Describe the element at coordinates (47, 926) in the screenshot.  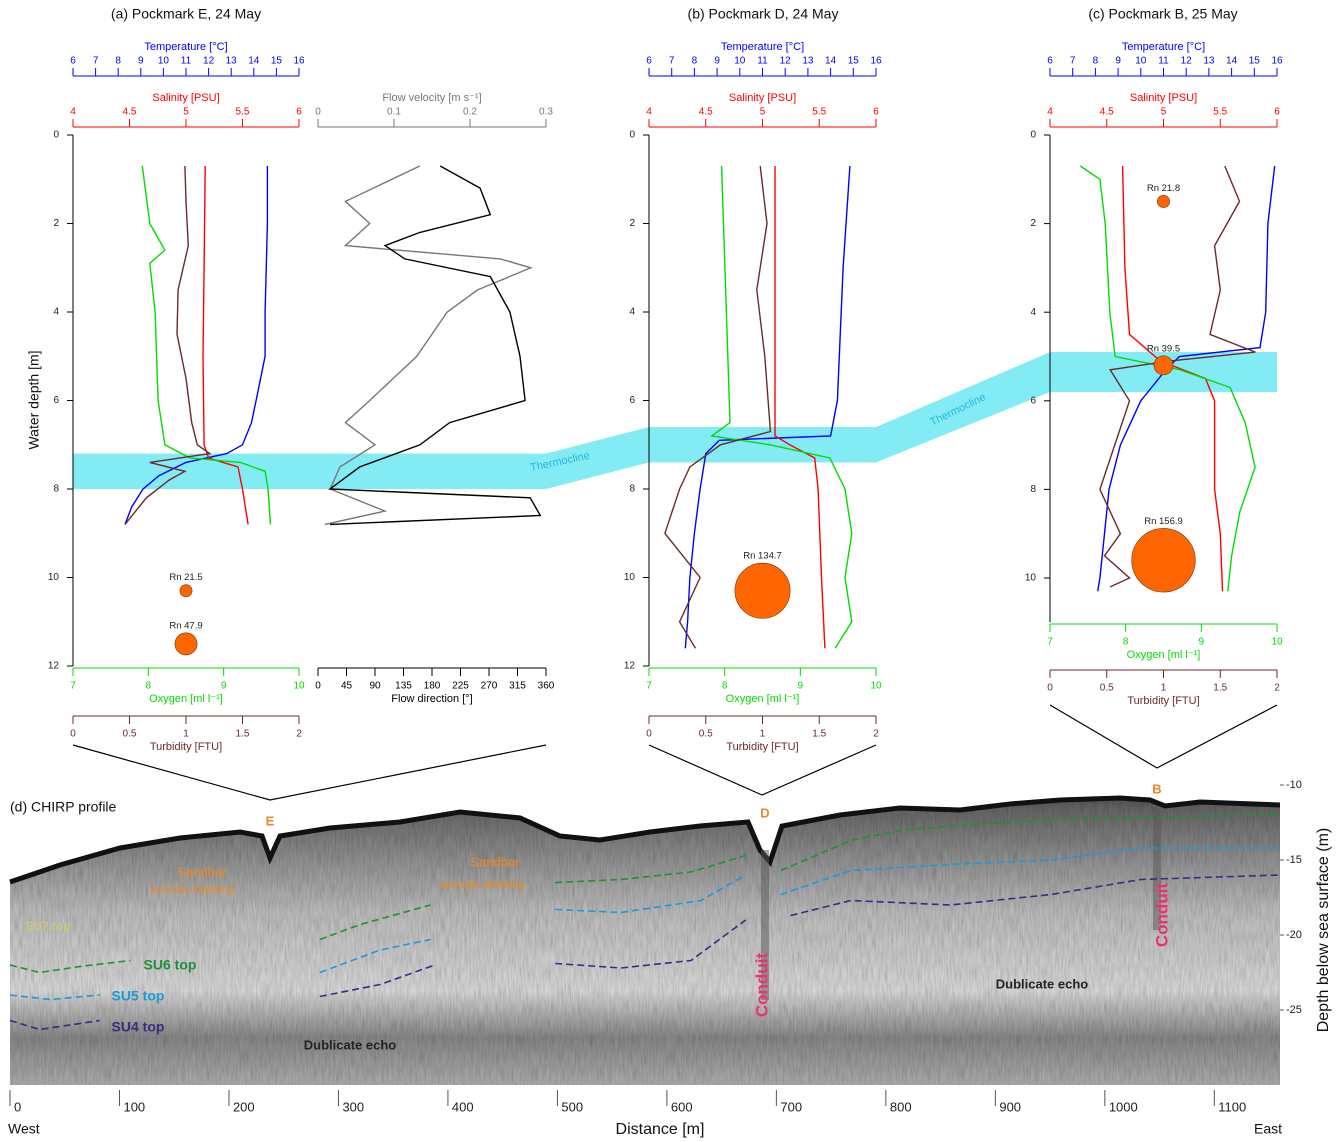
I see `section-annotation: SU7 top` at that location.